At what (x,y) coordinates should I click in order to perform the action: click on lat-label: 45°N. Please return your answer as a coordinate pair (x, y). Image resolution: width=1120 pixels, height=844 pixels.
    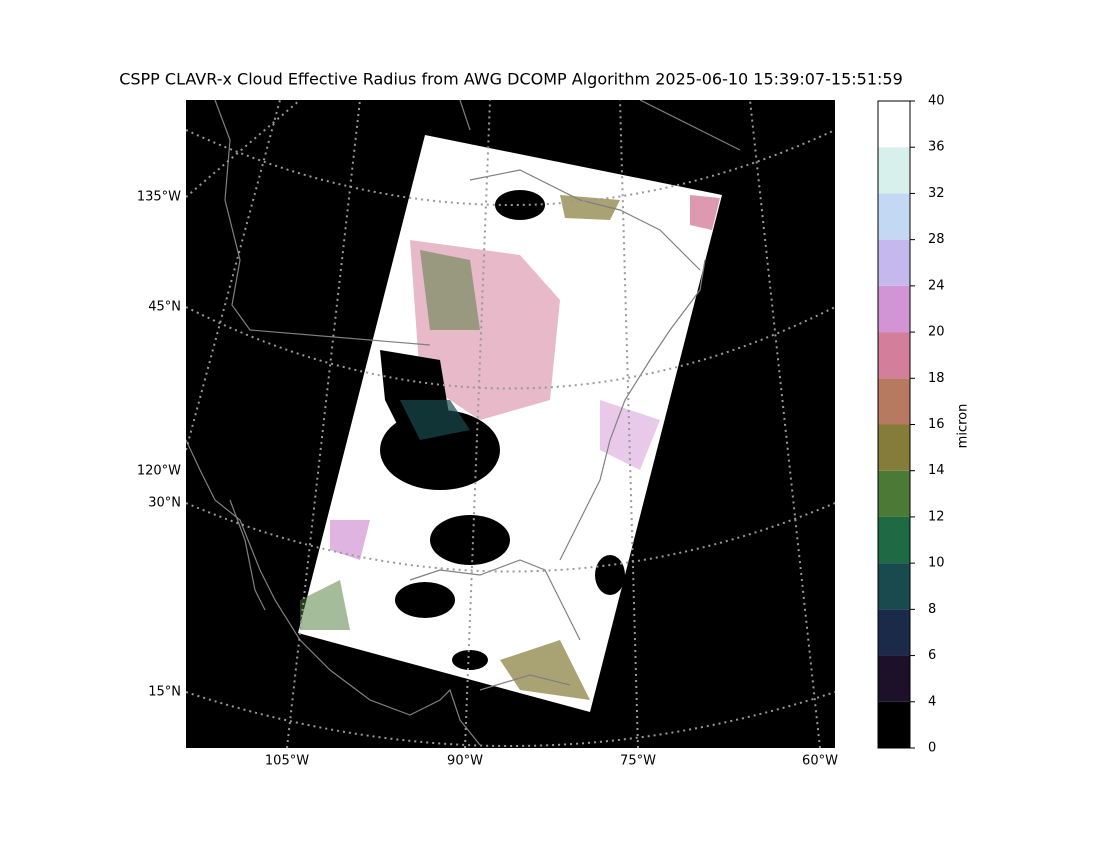
    Looking at the image, I should click on (164, 307).